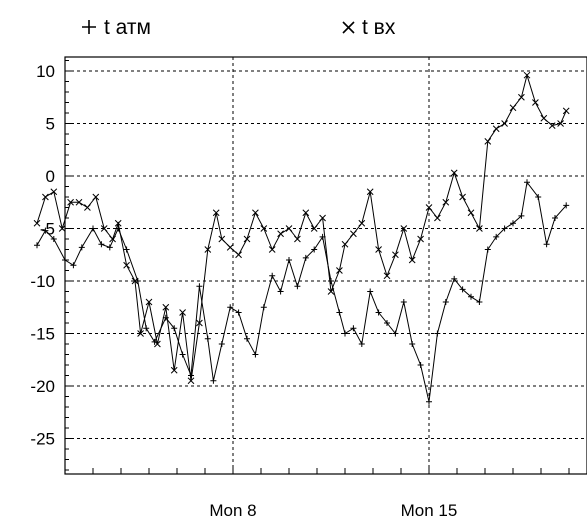 This screenshot has height=522, width=587. Describe the element at coordinates (50, 124) in the screenshot. I see `y-tick-label: 5` at that location.